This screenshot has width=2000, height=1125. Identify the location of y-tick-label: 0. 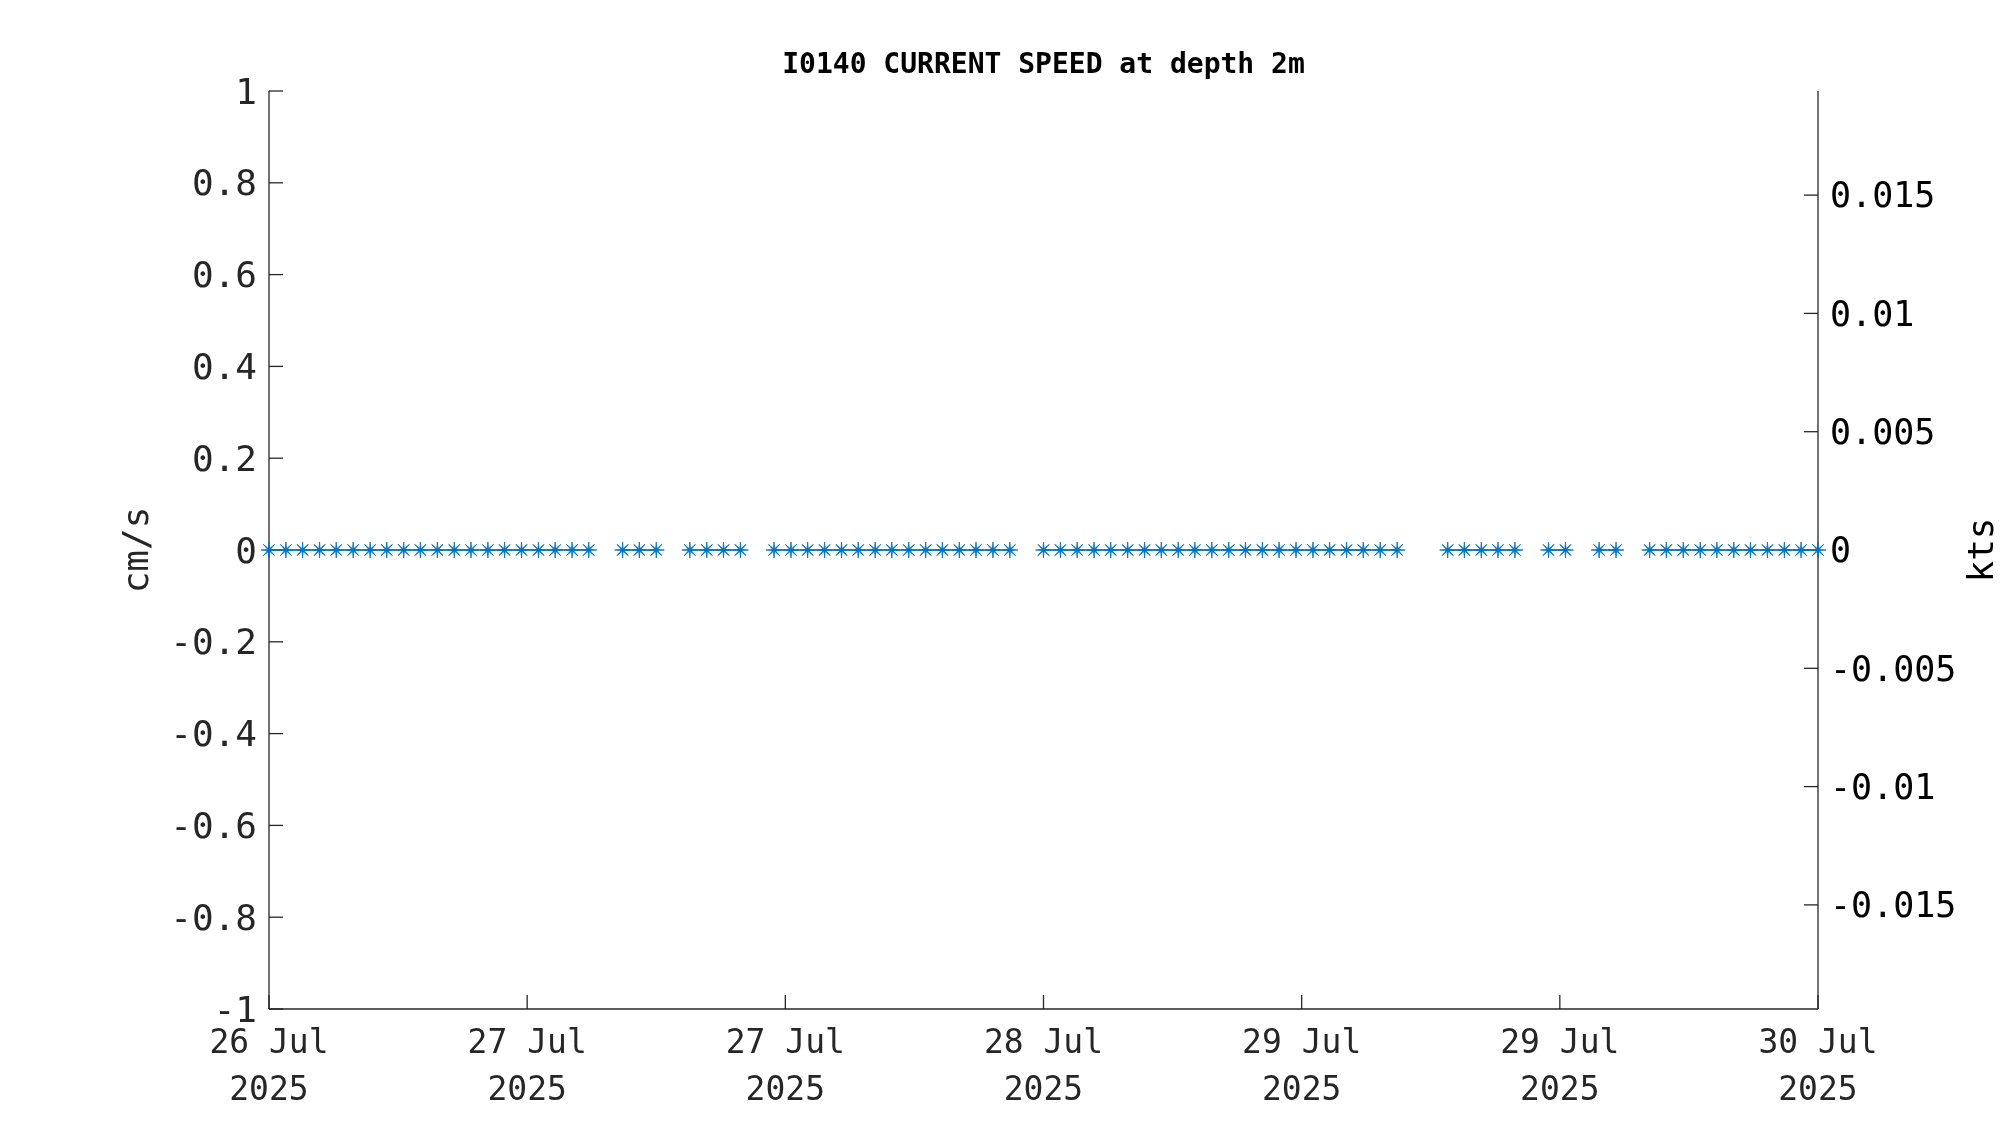
(246, 550).